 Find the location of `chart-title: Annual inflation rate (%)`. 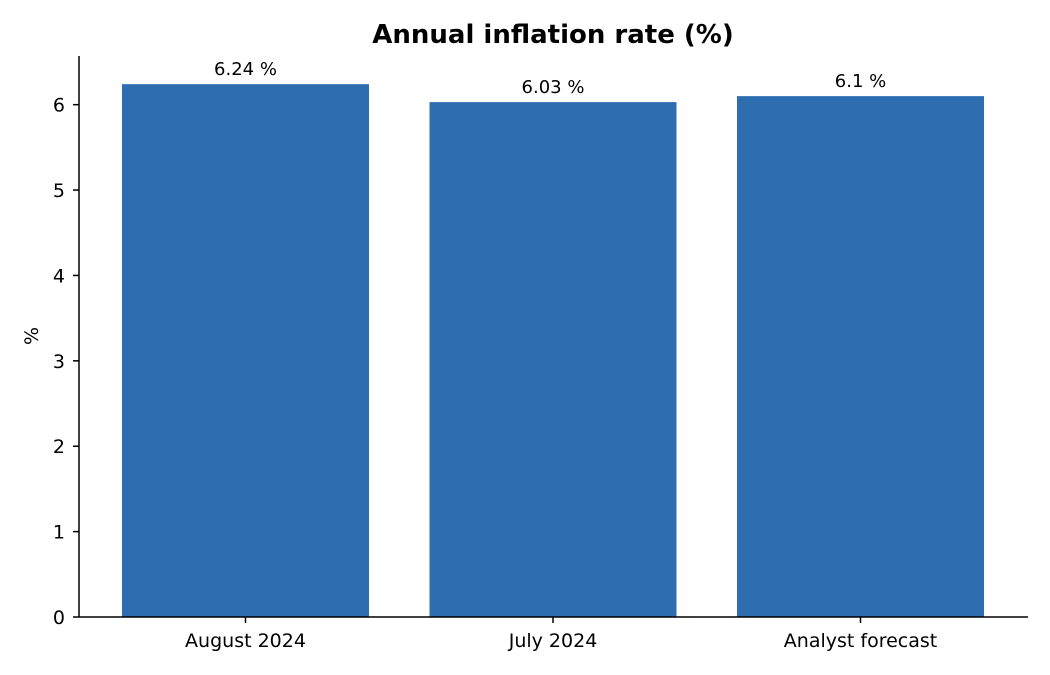

chart-title: Annual inflation rate (%) is located at coordinates (552, 35).